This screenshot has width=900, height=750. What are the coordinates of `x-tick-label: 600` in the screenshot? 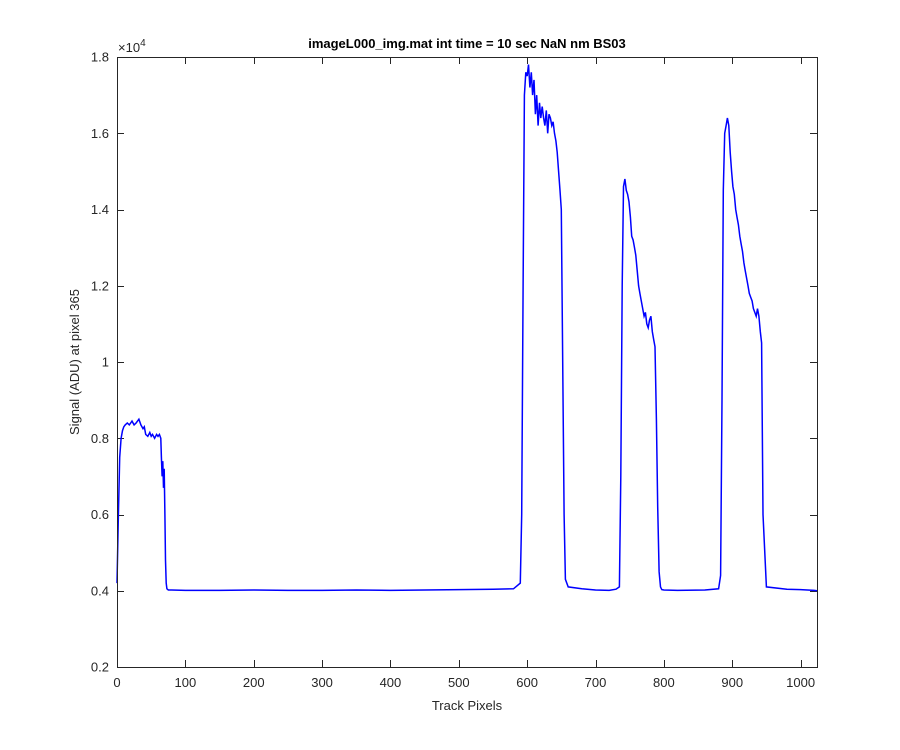 It's located at (527, 682).